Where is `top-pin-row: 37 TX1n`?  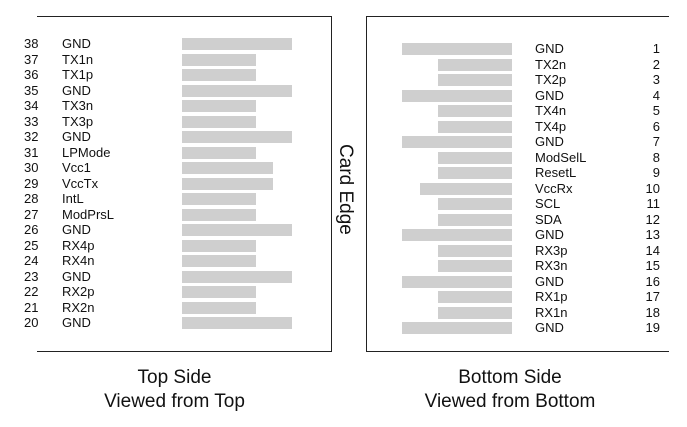 top-pin-row: 37 TX1n is located at coordinates (165, 60).